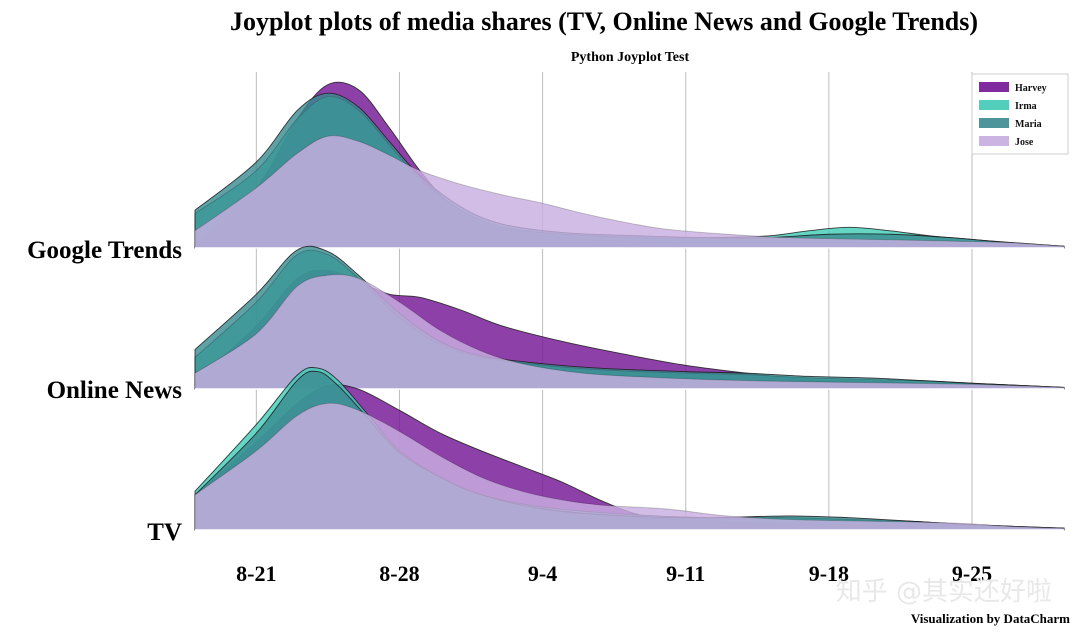 This screenshot has height=635, width=1080. What do you see at coordinates (1026, 106) in the screenshot?
I see `legend-label-irma: Irma` at bounding box center [1026, 106].